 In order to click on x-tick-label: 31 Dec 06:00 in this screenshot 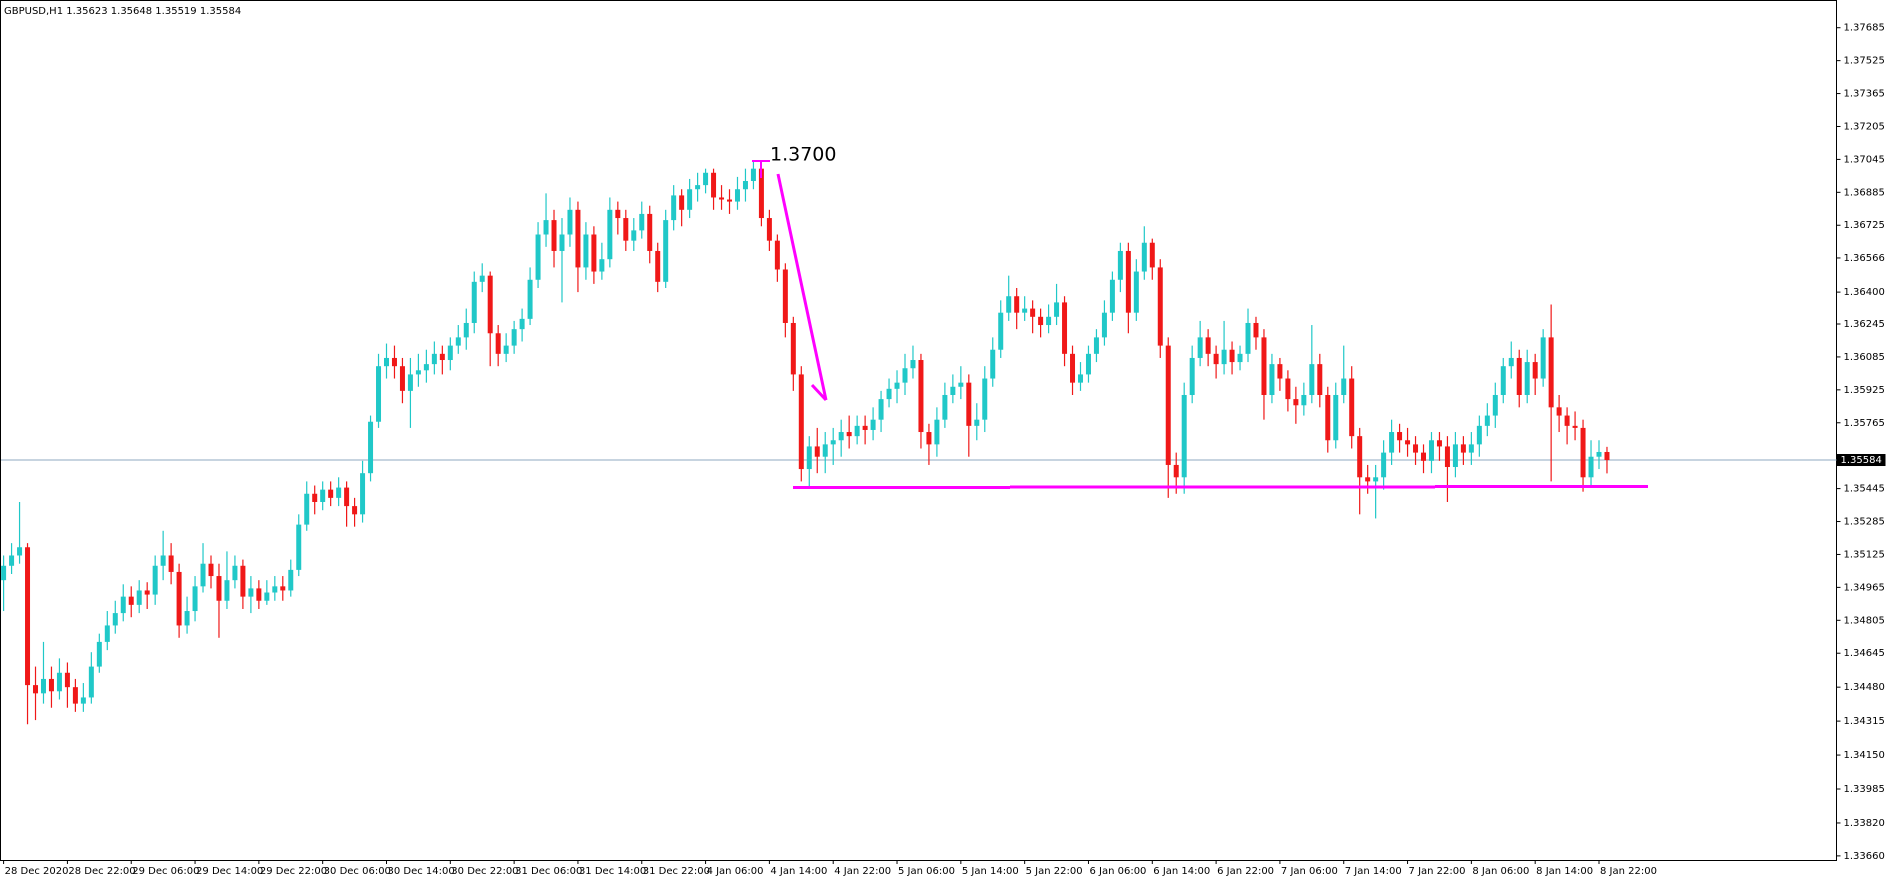, I will do `click(548, 871)`.